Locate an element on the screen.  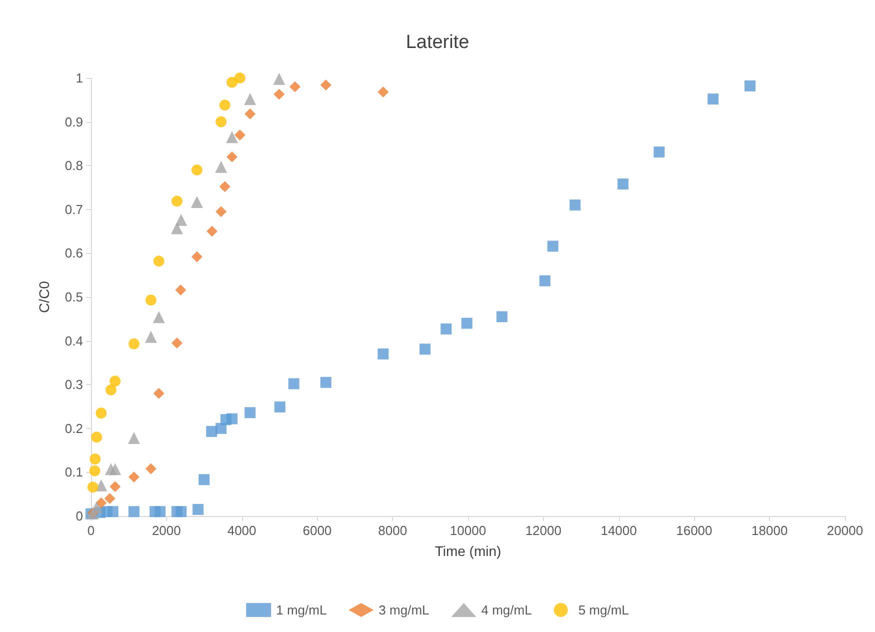
x-tick-label: 0 is located at coordinates (91, 530).